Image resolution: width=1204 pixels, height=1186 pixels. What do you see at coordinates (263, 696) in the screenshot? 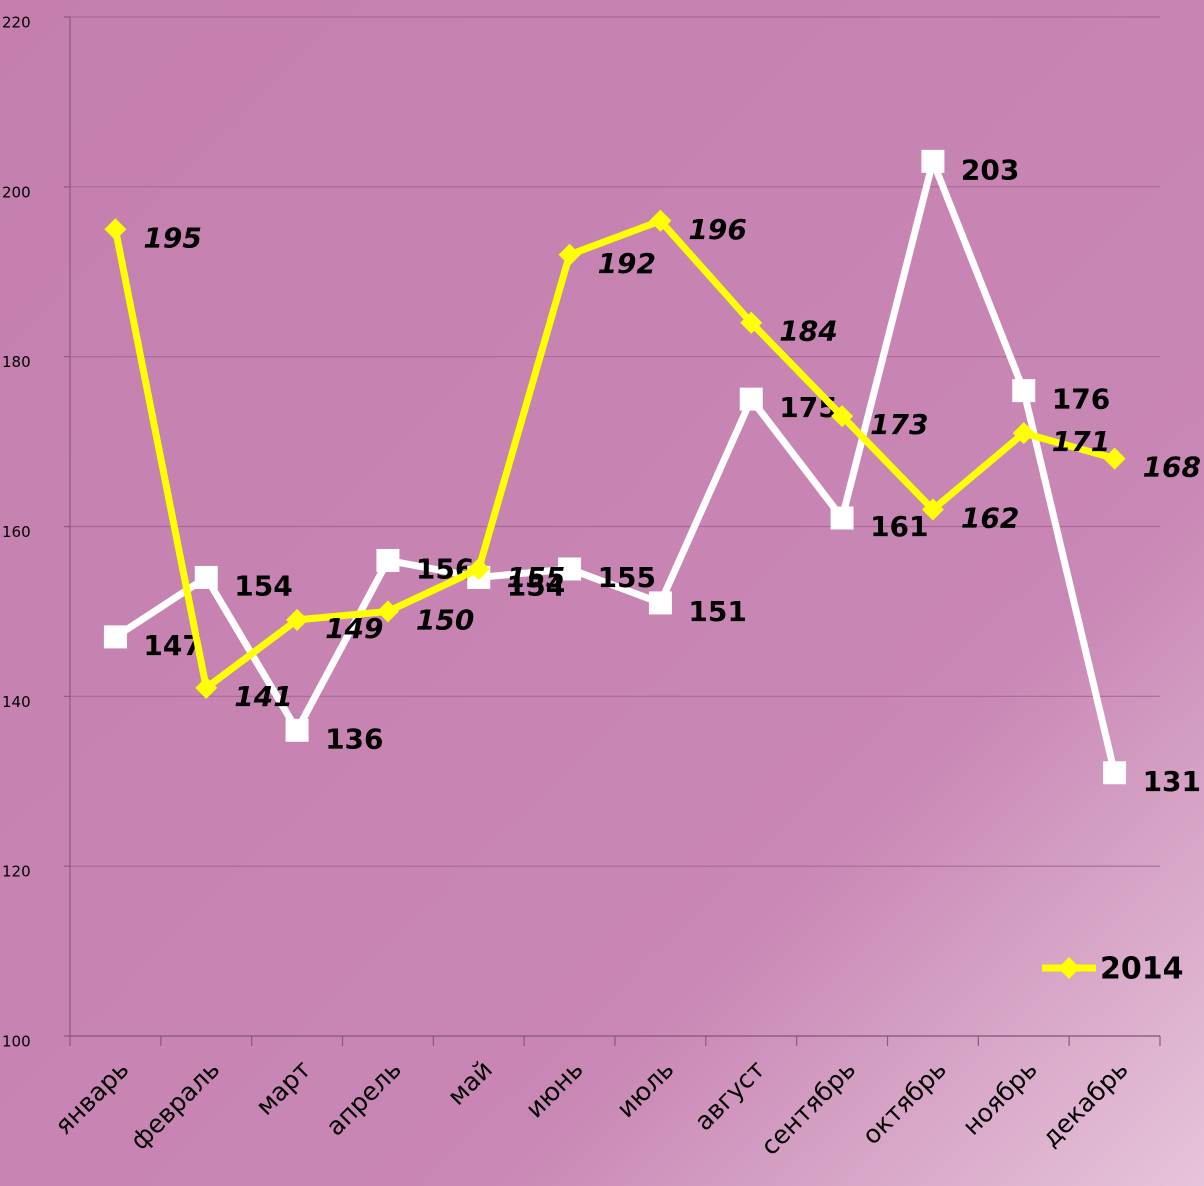
I see `data-label: 141` at bounding box center [263, 696].